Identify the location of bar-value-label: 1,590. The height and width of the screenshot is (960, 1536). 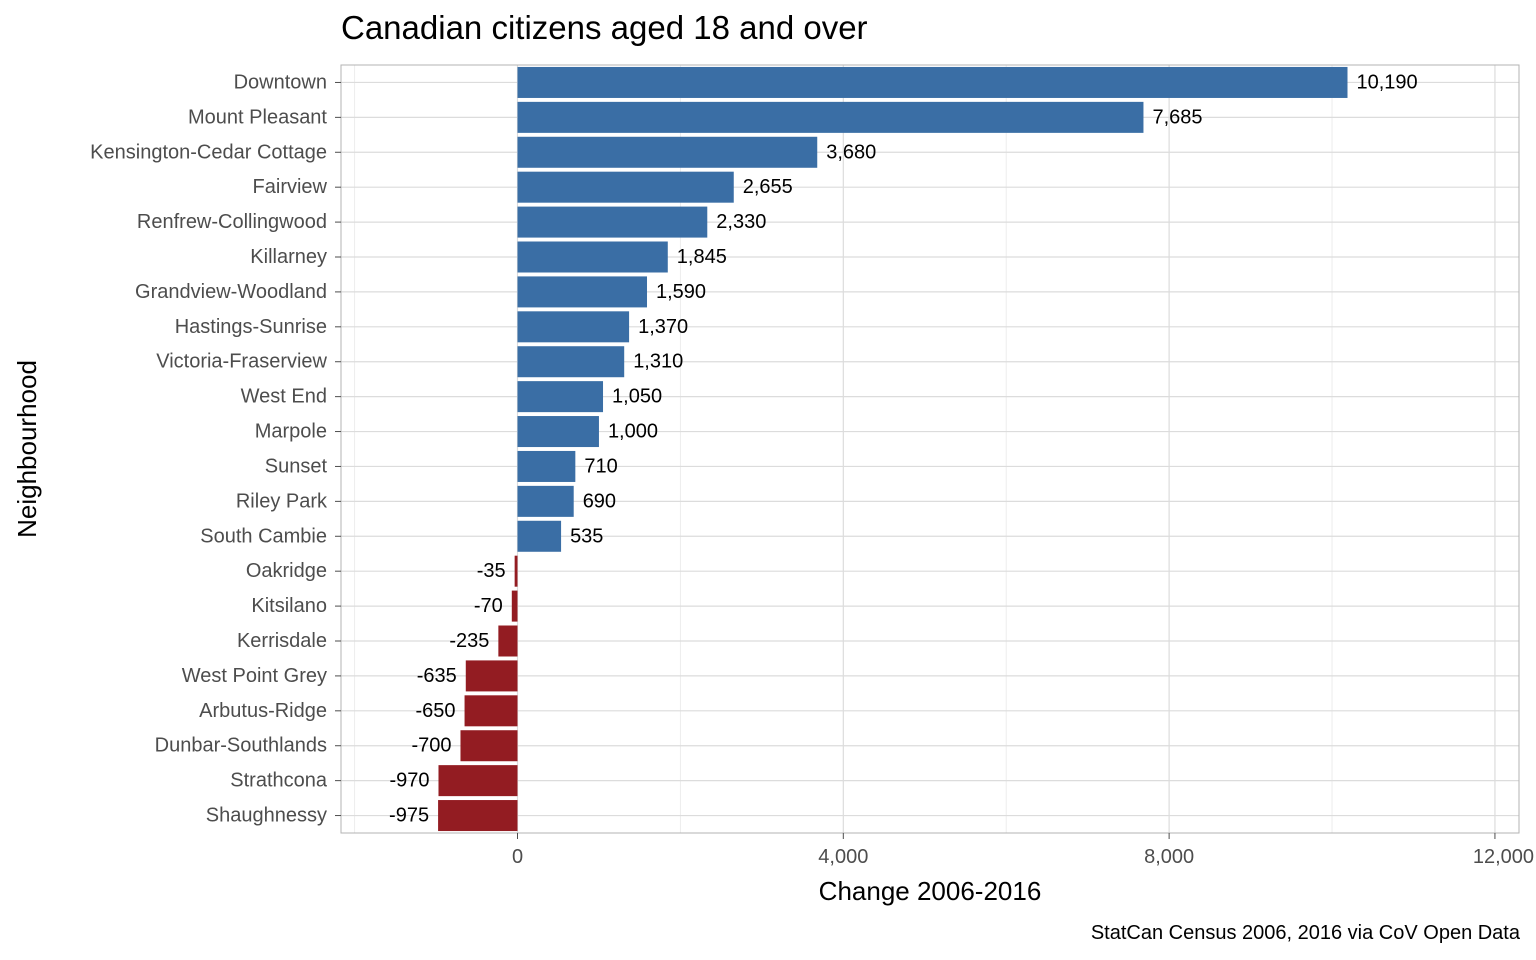
(681, 292).